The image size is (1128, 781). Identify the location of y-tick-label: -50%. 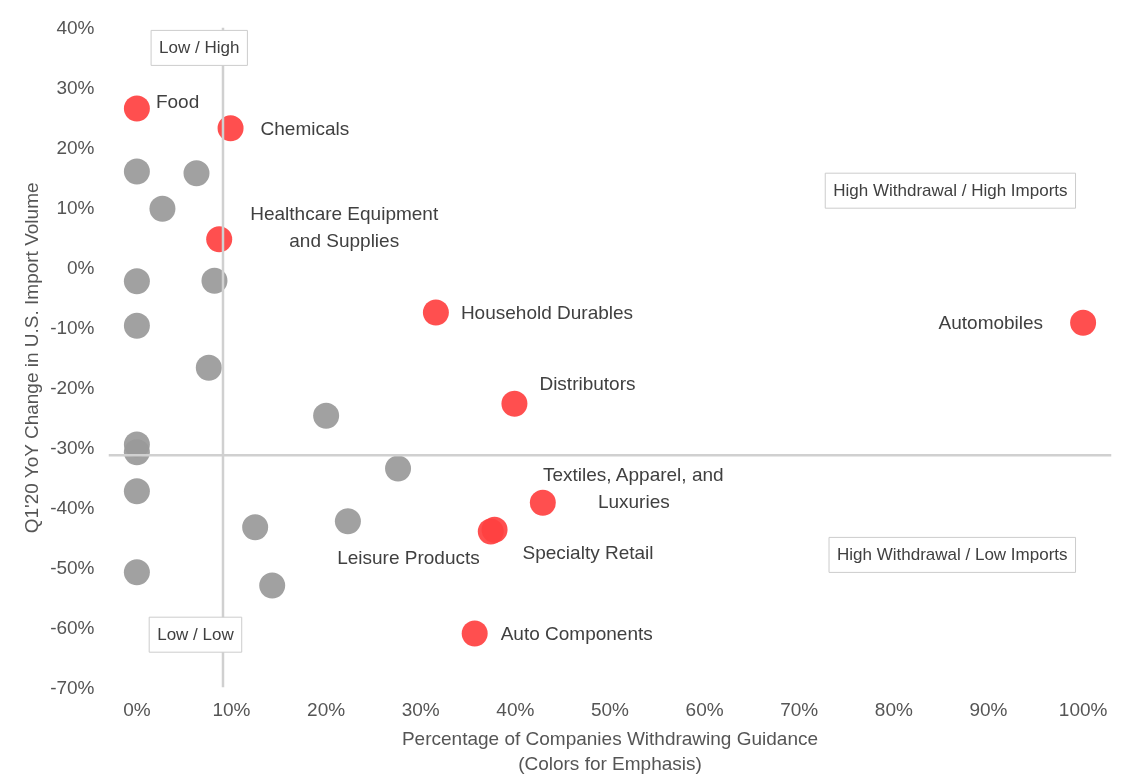
(72, 567).